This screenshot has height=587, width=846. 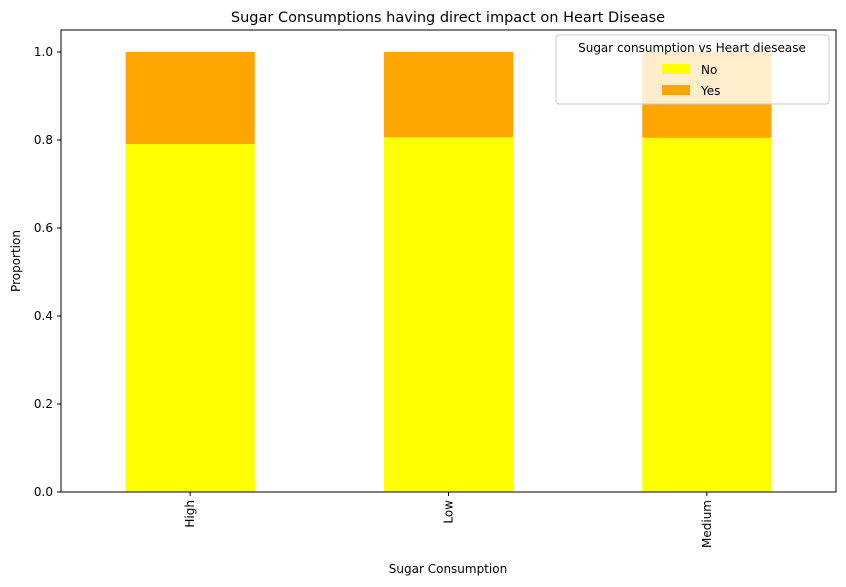 I want to click on x-tick-label: High, so click(x=190, y=514).